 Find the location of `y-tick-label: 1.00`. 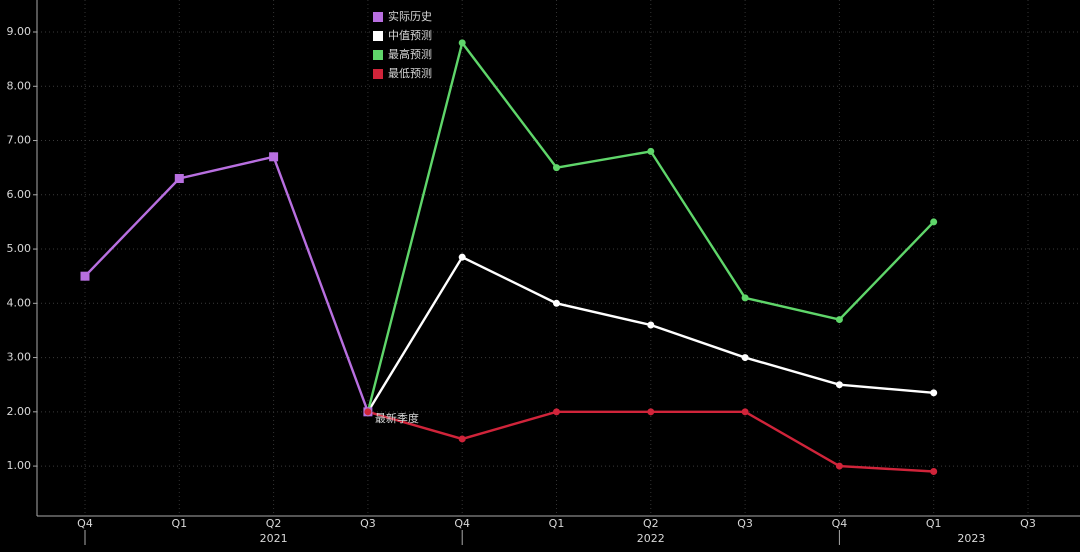

y-tick-label: 1.00 is located at coordinates (19, 465).